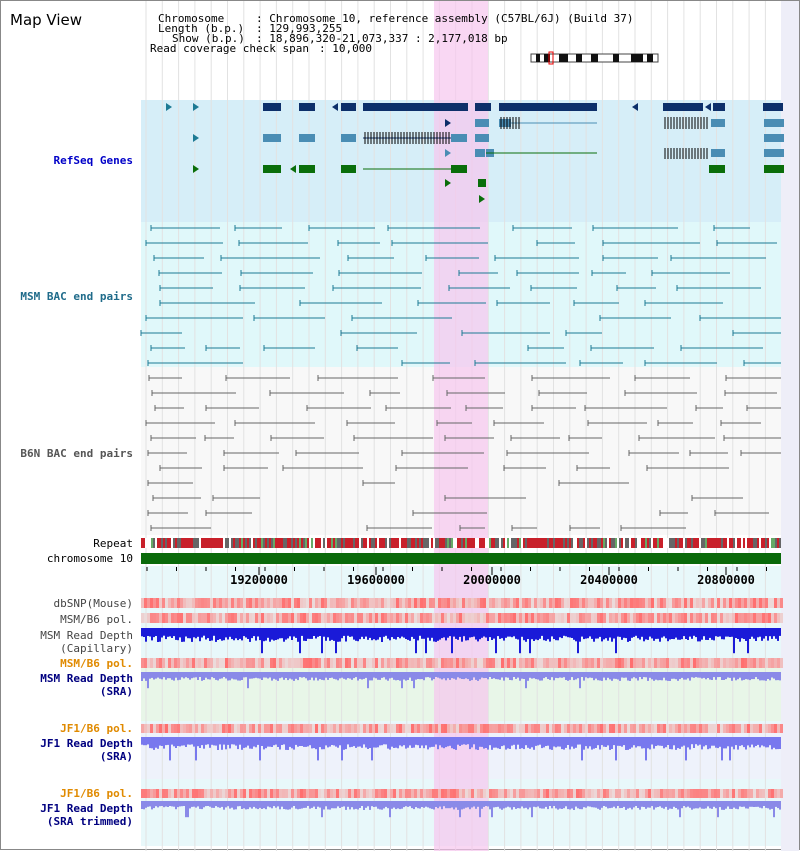 This screenshot has height=851, width=800. Describe the element at coordinates (76, 453) in the screenshot. I see `track-label-b6n-bac: B6N BAC end pairs` at that location.